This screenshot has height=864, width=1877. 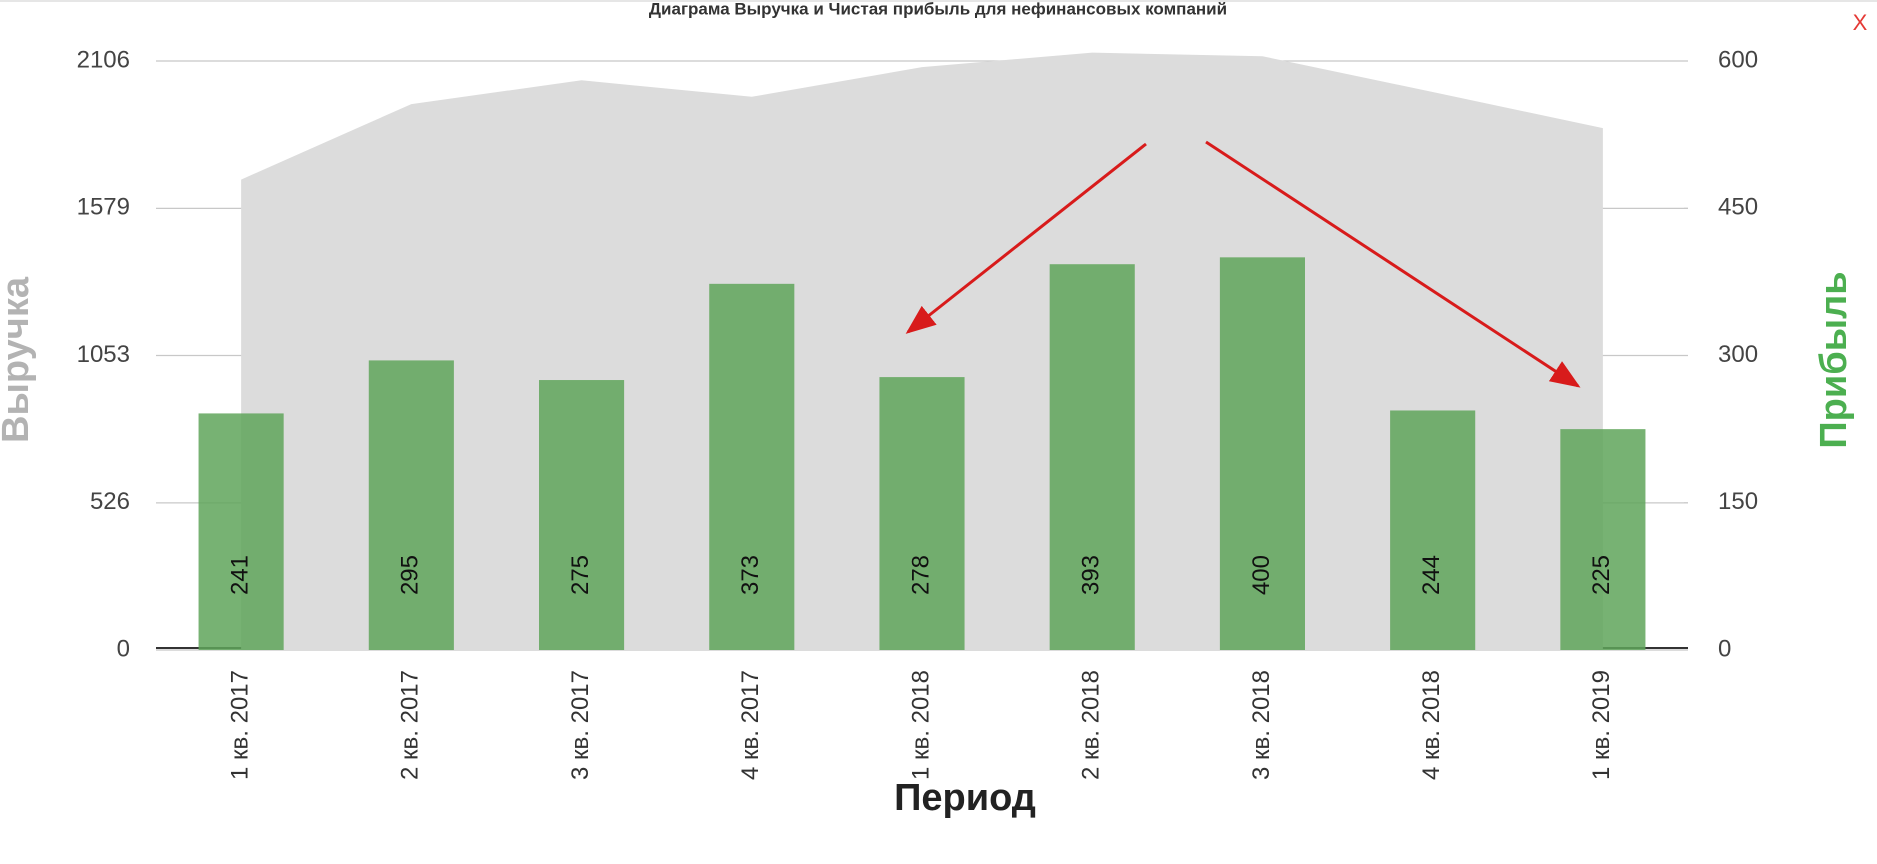 What do you see at coordinates (965, 798) in the screenshot?
I see `x-axis-title: Период` at bounding box center [965, 798].